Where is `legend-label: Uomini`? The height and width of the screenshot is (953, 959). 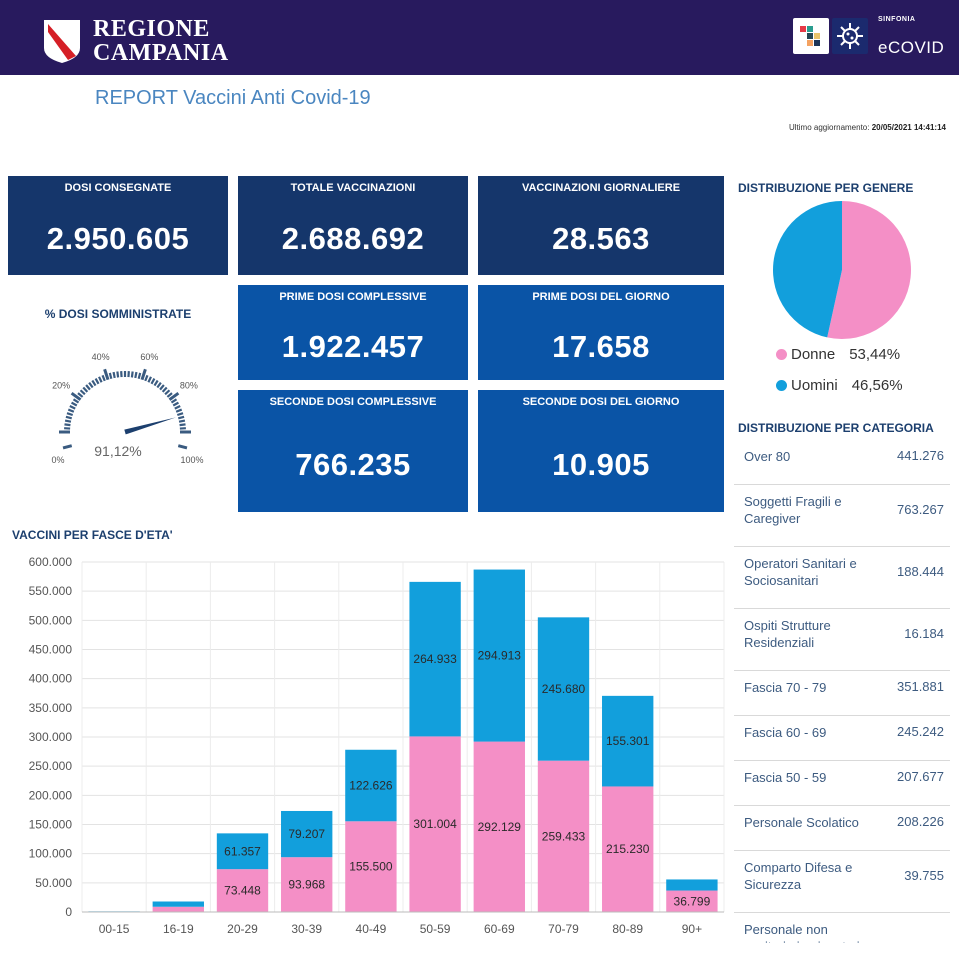
legend-label: Uomini is located at coordinates (814, 385).